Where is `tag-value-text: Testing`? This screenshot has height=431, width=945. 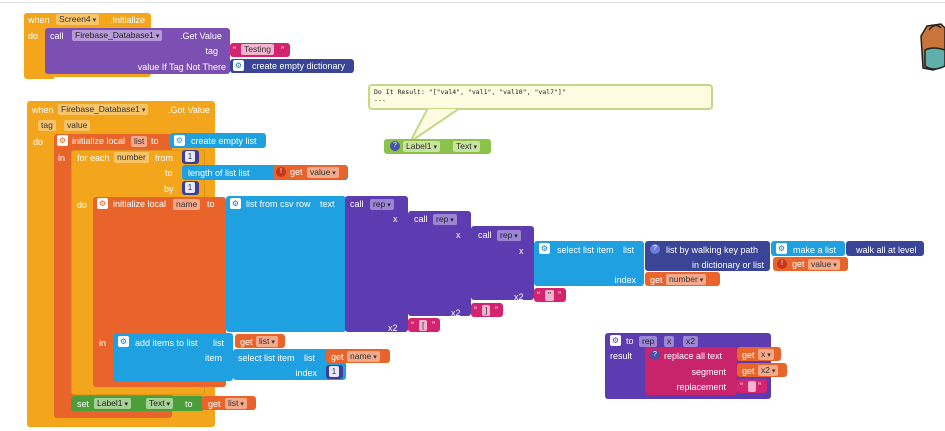
tag-value-text: Testing is located at coordinates (257, 49).